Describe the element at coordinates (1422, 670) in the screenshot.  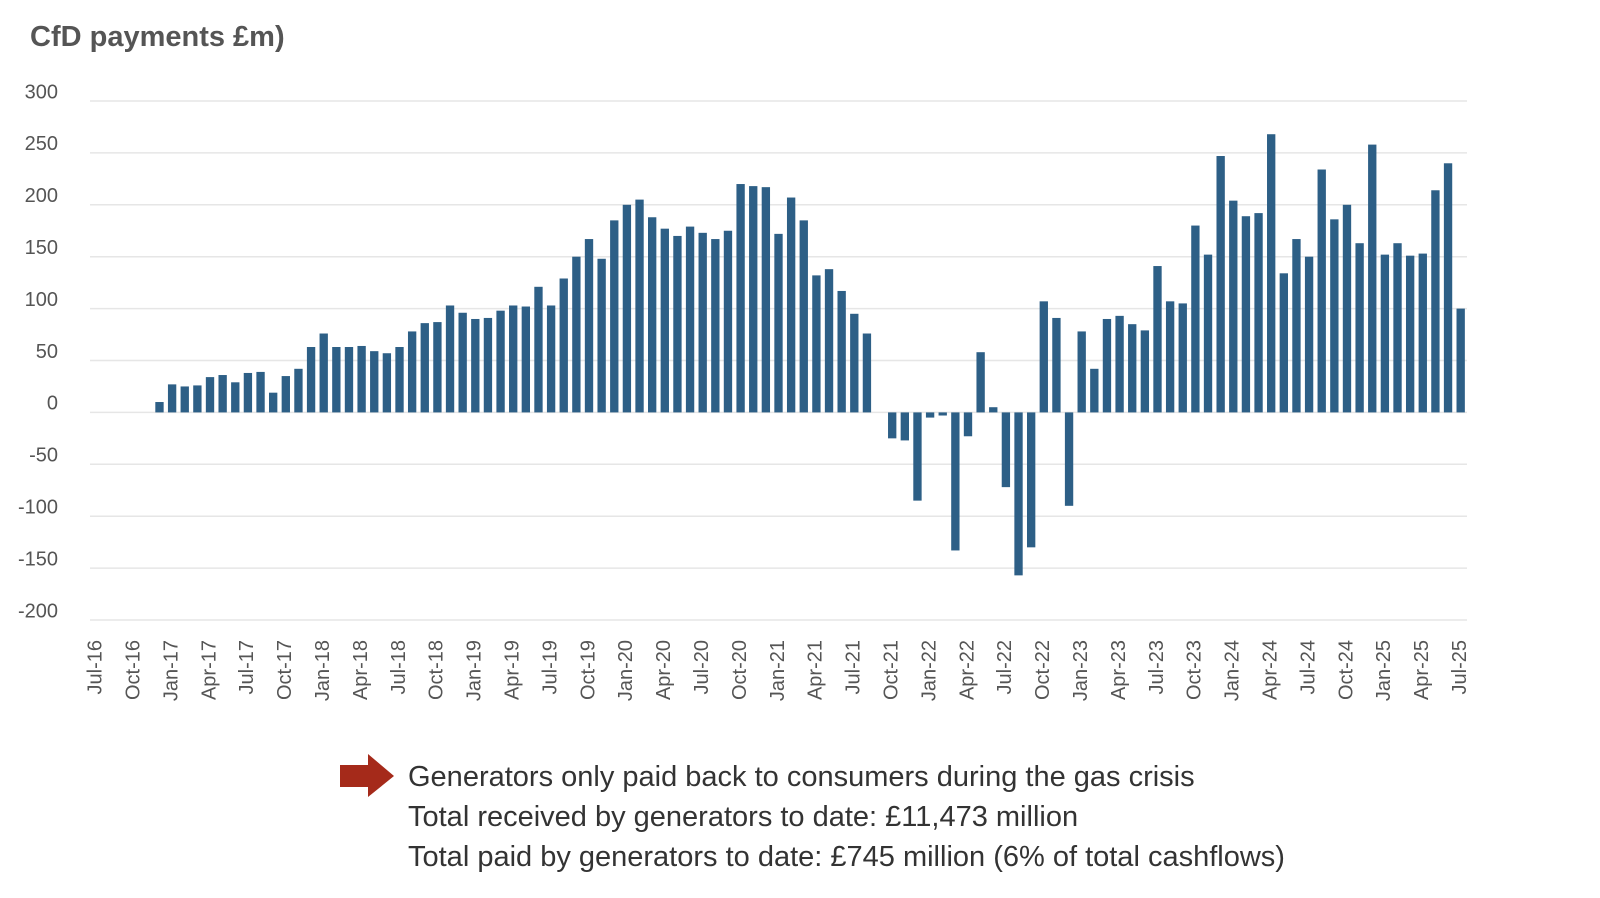
I see `x-tick-label: Apr-25` at that location.